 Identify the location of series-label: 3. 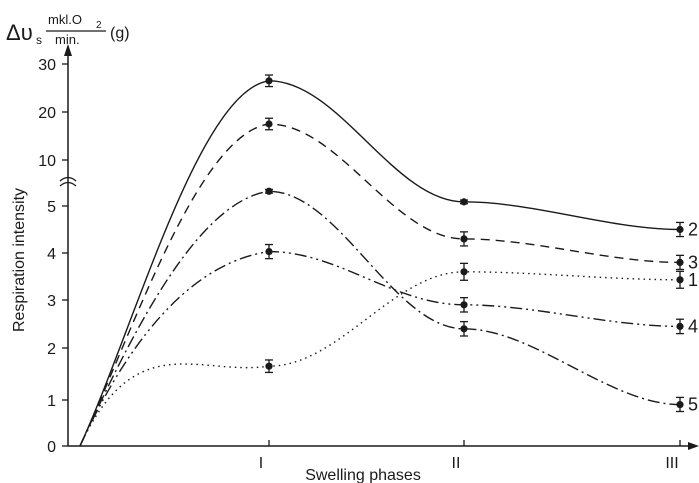
(693, 262).